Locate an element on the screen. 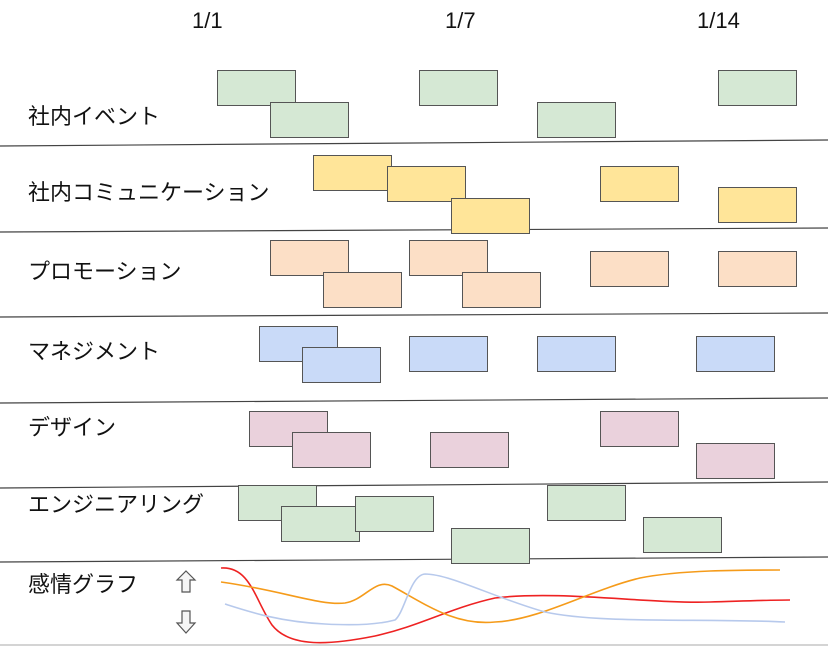  emotion-line-red is located at coordinates (505, 605).